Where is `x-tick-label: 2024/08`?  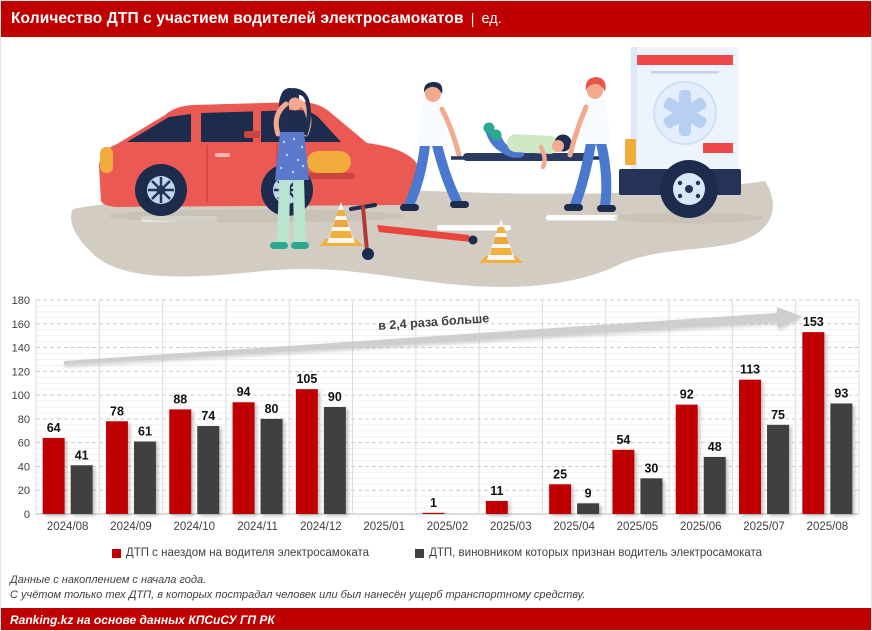
x-tick-label: 2024/08 is located at coordinates (68, 527).